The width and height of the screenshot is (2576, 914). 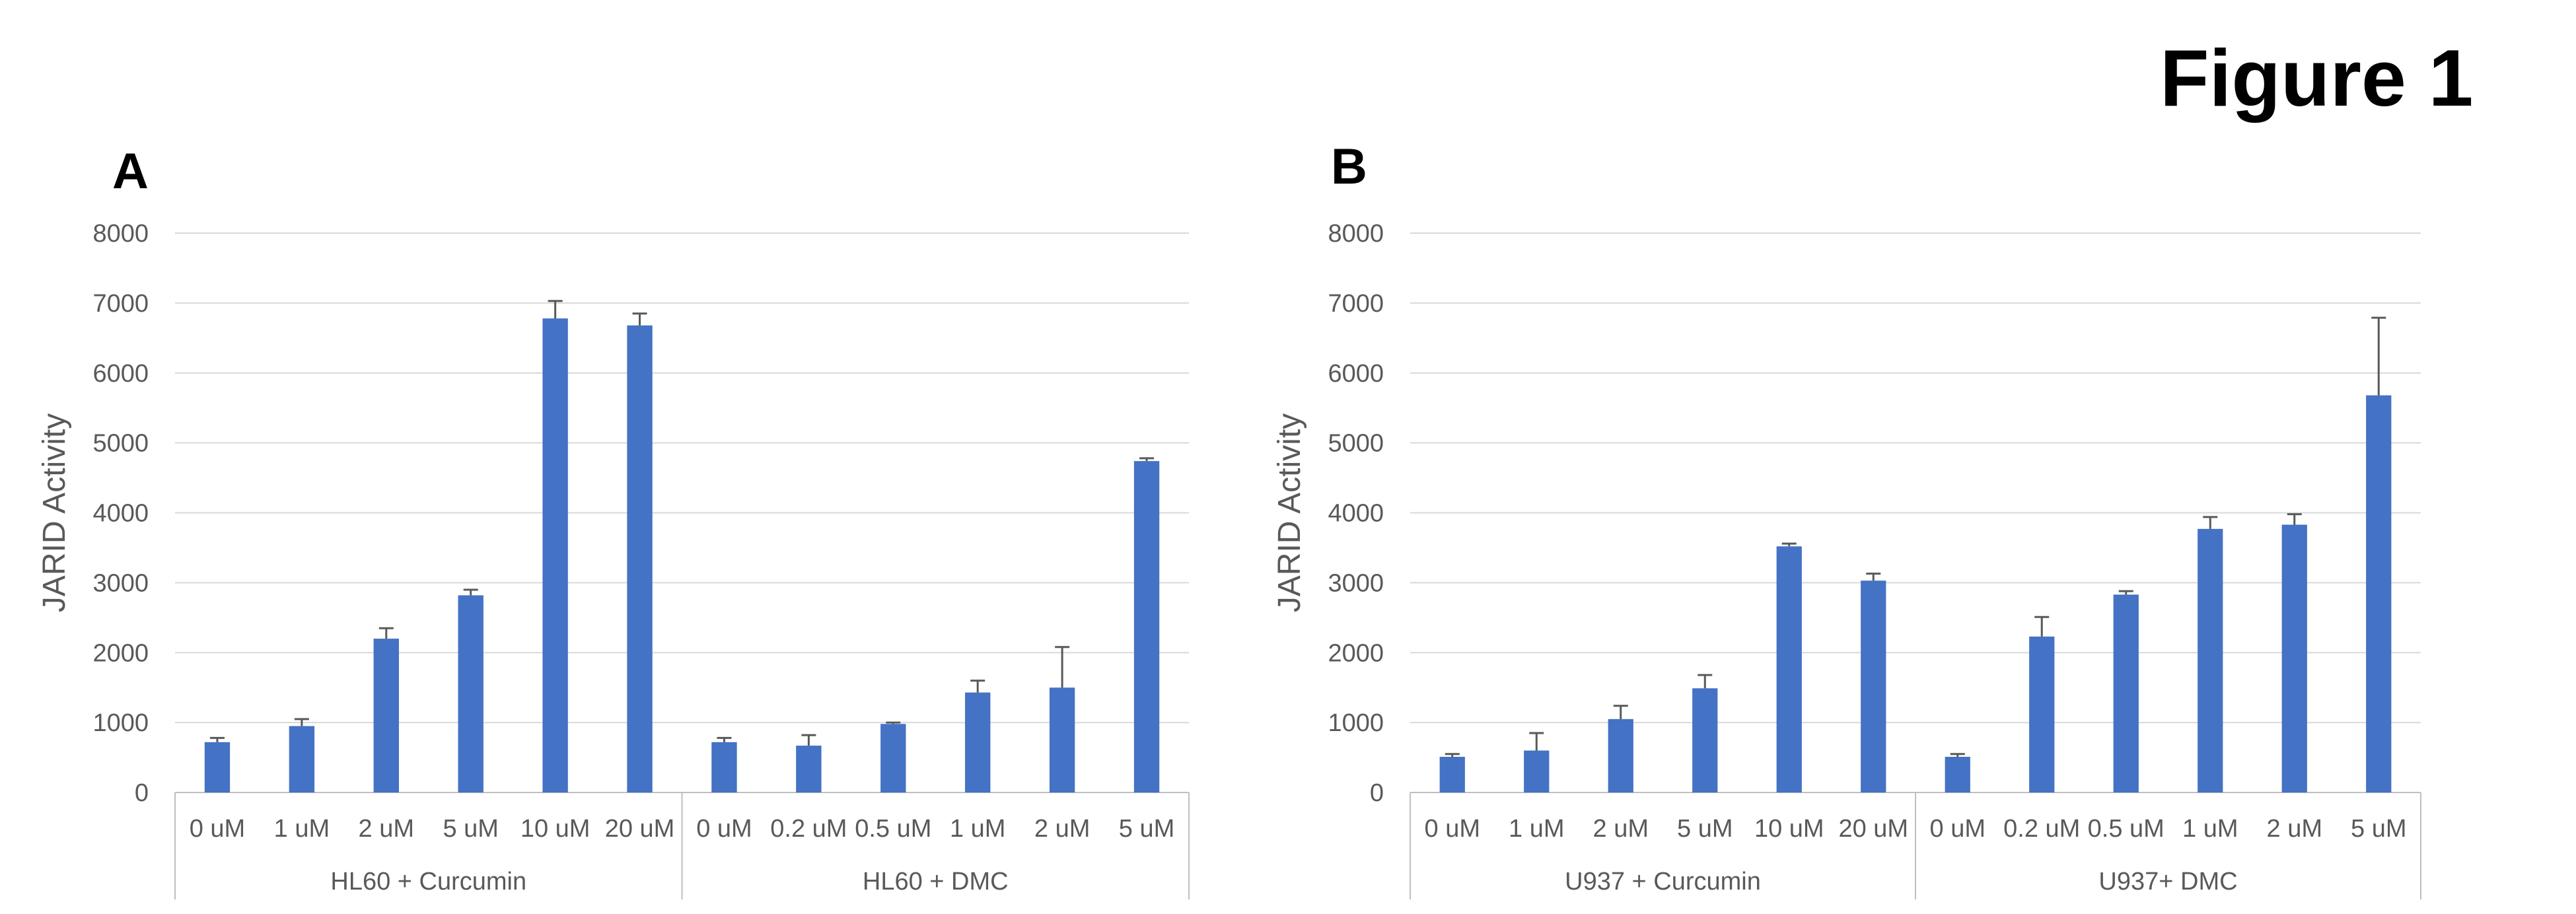 I want to click on group-label: HL60 + DMC, so click(x=936, y=882).